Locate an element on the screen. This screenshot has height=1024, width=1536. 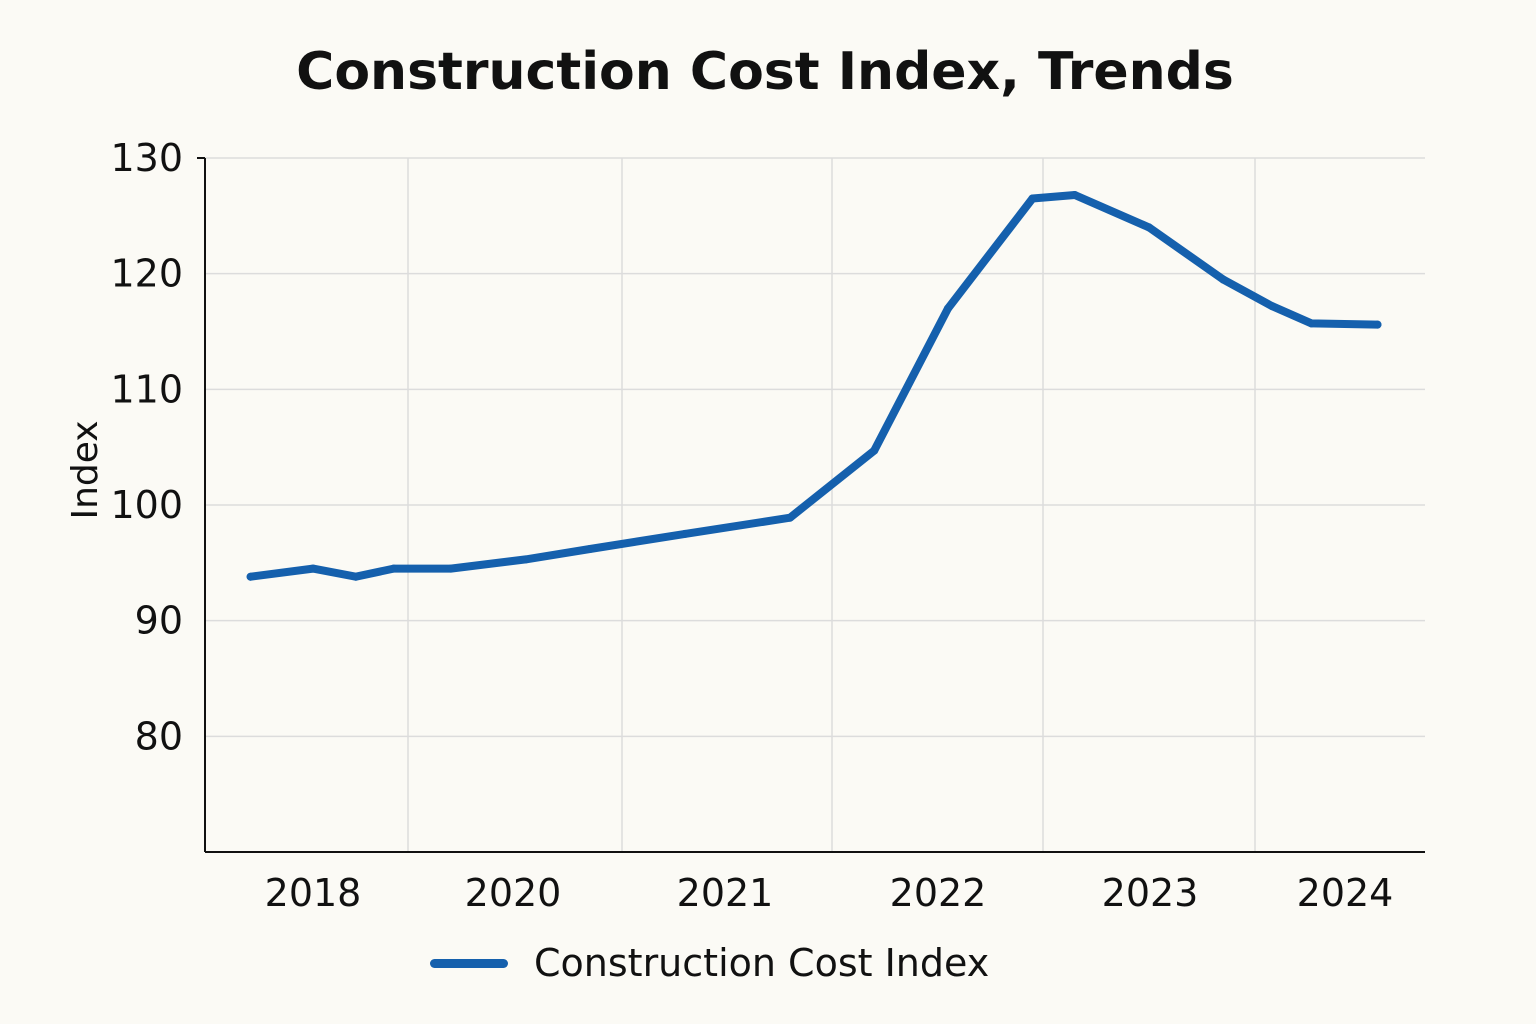
y-axis-title: Index is located at coordinates (85, 469).